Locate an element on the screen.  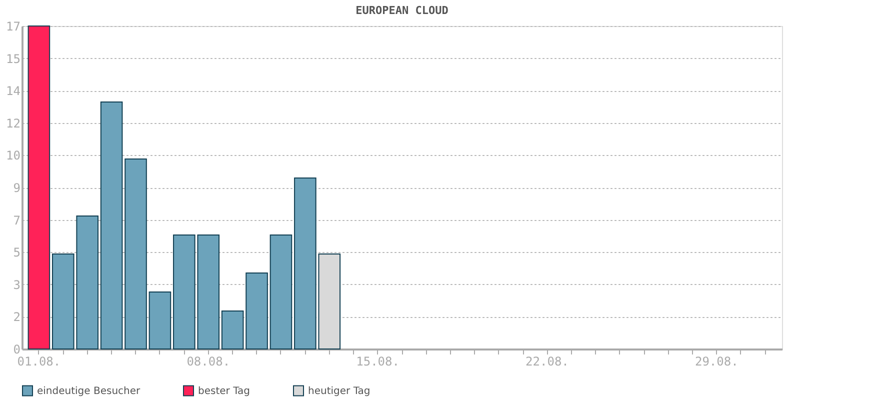
y-tick-label: 0 is located at coordinates (16, 349).